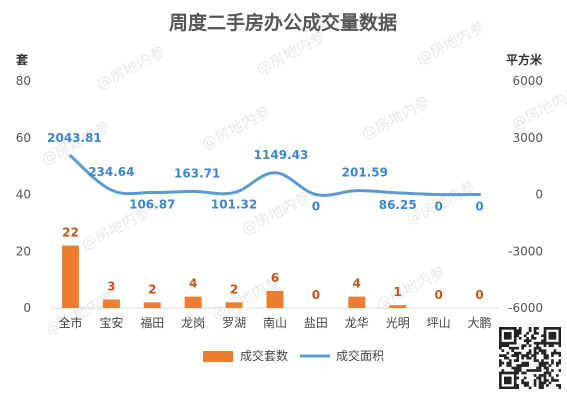 This screenshot has width=567, height=400. What do you see at coordinates (273, 264) in the screenshot?
I see `bar-data-labels: 22 3 2 4 2 6 0 4 1 0 0` at bounding box center [273, 264].